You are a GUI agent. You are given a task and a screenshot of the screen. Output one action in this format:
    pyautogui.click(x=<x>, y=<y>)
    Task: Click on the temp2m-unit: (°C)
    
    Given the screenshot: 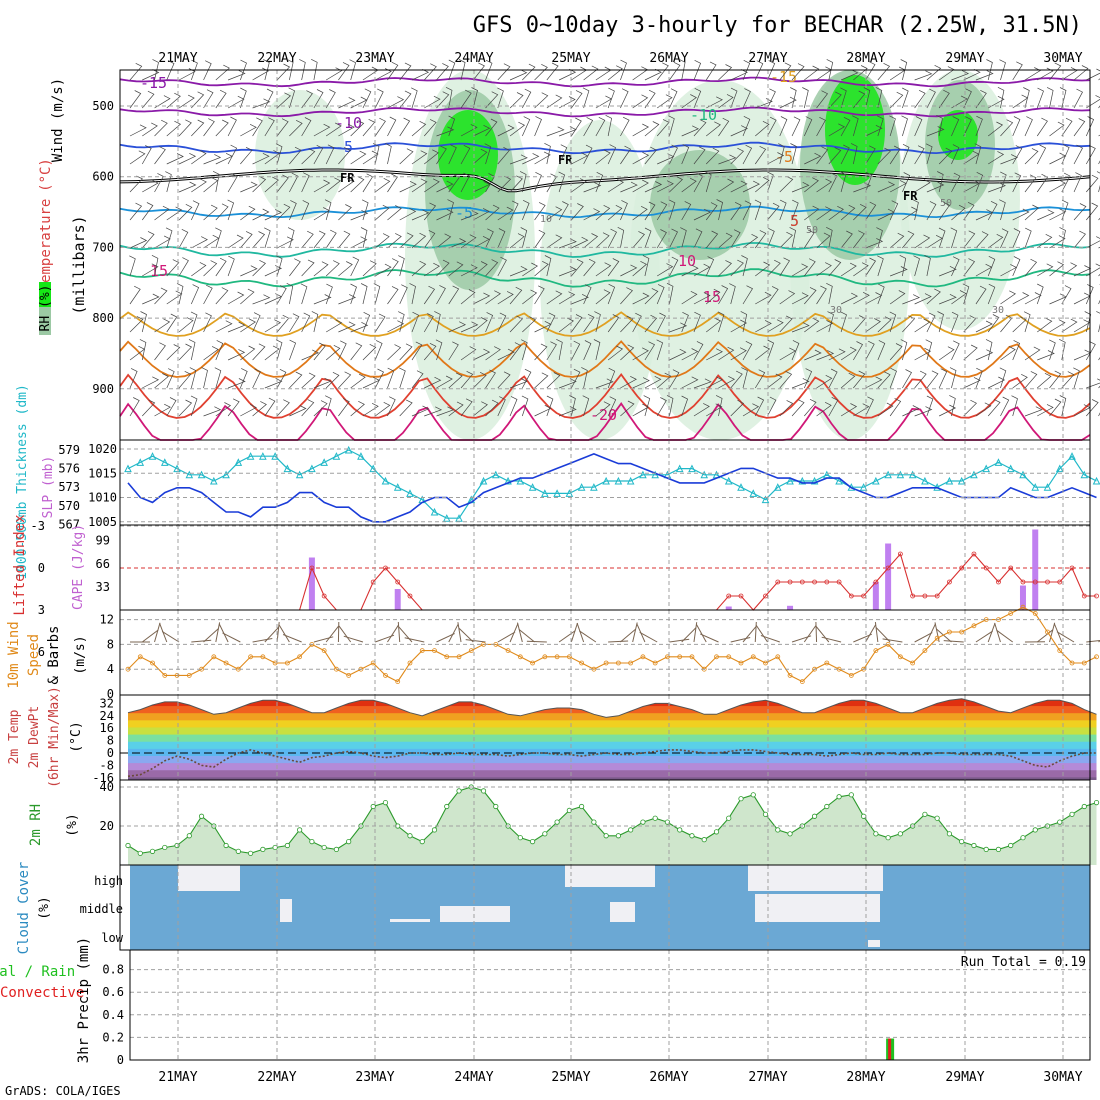 What is the action you would take?
    pyautogui.click(x=76, y=736)
    